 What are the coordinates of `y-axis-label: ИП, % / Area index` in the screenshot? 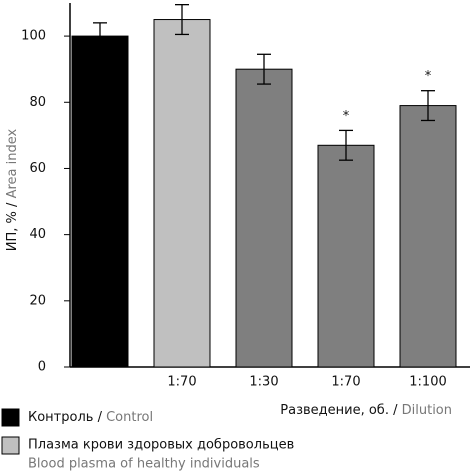 It's located at (12, 190).